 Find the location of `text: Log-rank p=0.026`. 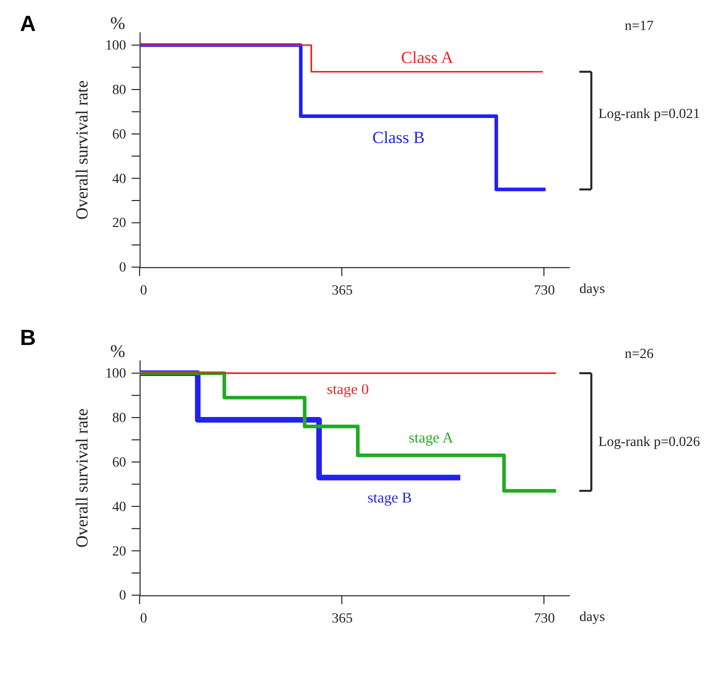

text: Log-rank p=0.026 is located at coordinates (649, 442).